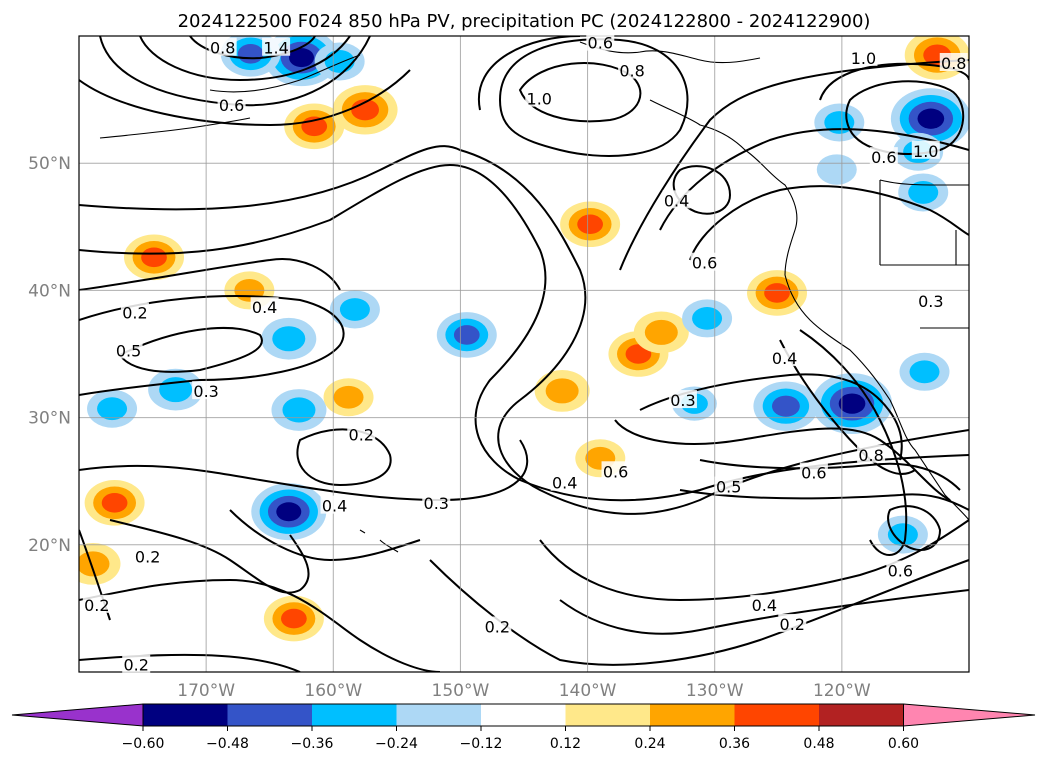 This screenshot has width=1047, height=765. I want to click on lon-tick-label: 120°W, so click(842, 691).